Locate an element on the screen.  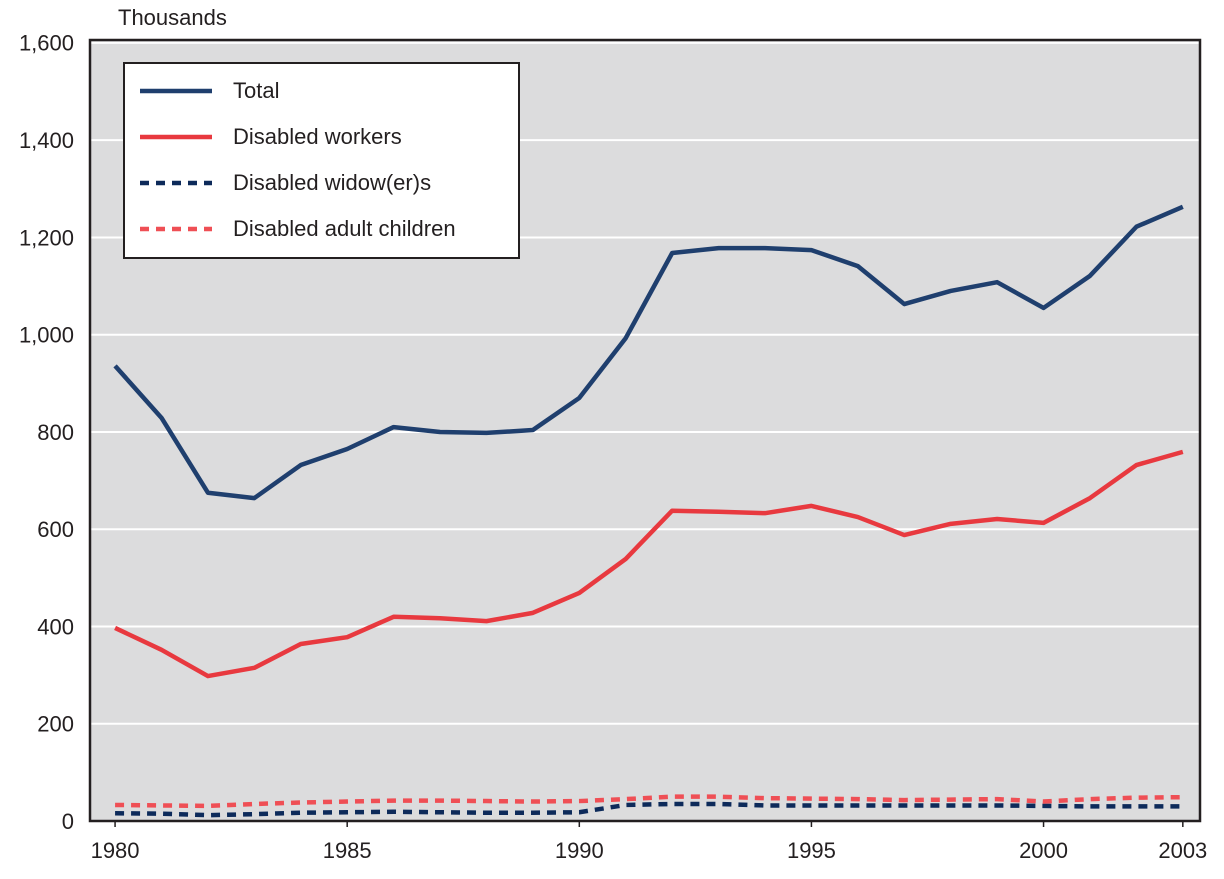
legend-label: Disabled adult children is located at coordinates (344, 228).